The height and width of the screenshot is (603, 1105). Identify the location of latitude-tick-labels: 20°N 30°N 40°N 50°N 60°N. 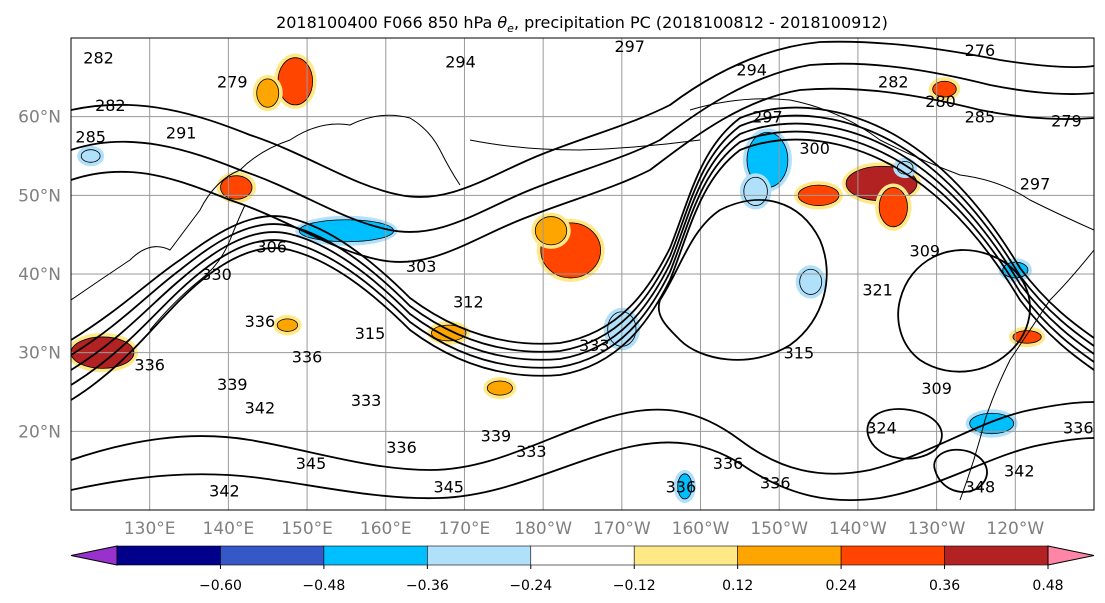
(39, 275).